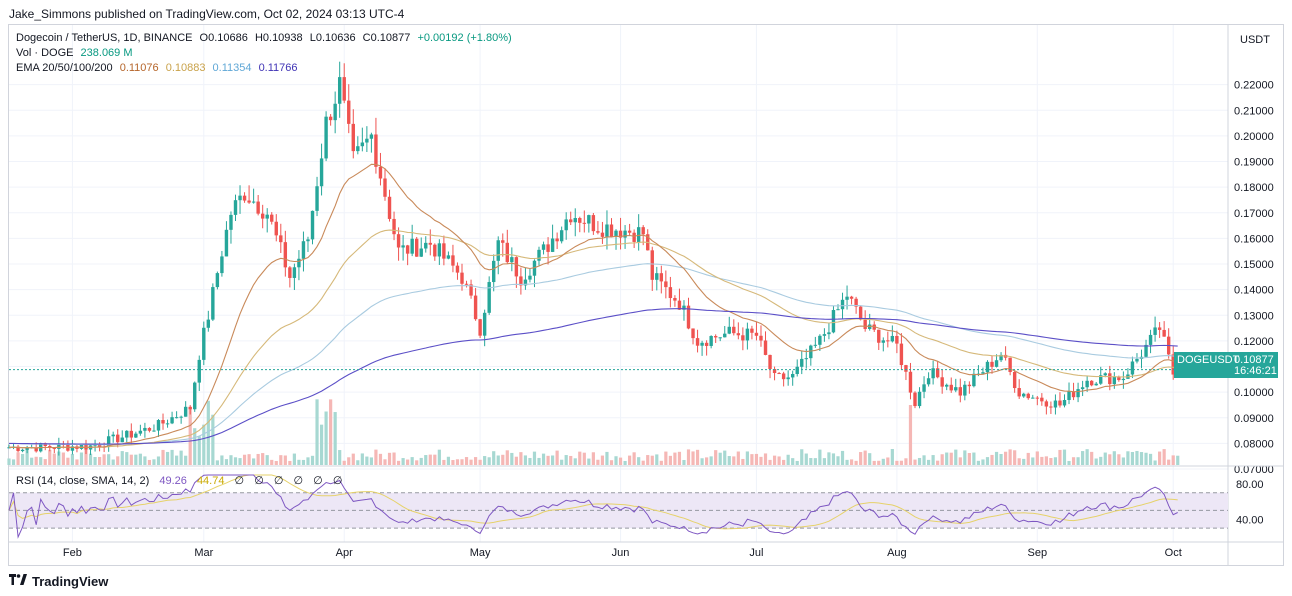 The width and height of the screenshot is (1292, 596). Describe the element at coordinates (232, 68) in the screenshot. I see `ema100-value: 0.11354` at that location.